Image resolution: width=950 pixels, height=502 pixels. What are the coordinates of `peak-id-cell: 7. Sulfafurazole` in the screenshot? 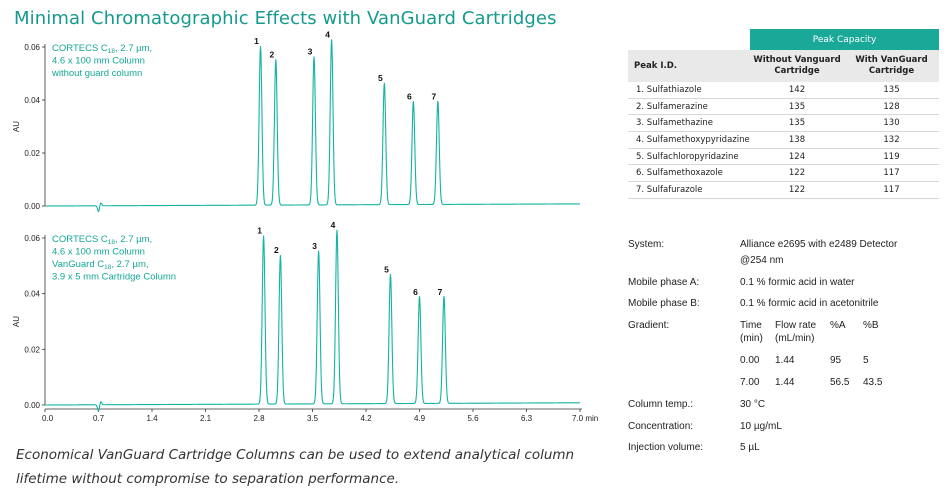 It's located at (689, 190).